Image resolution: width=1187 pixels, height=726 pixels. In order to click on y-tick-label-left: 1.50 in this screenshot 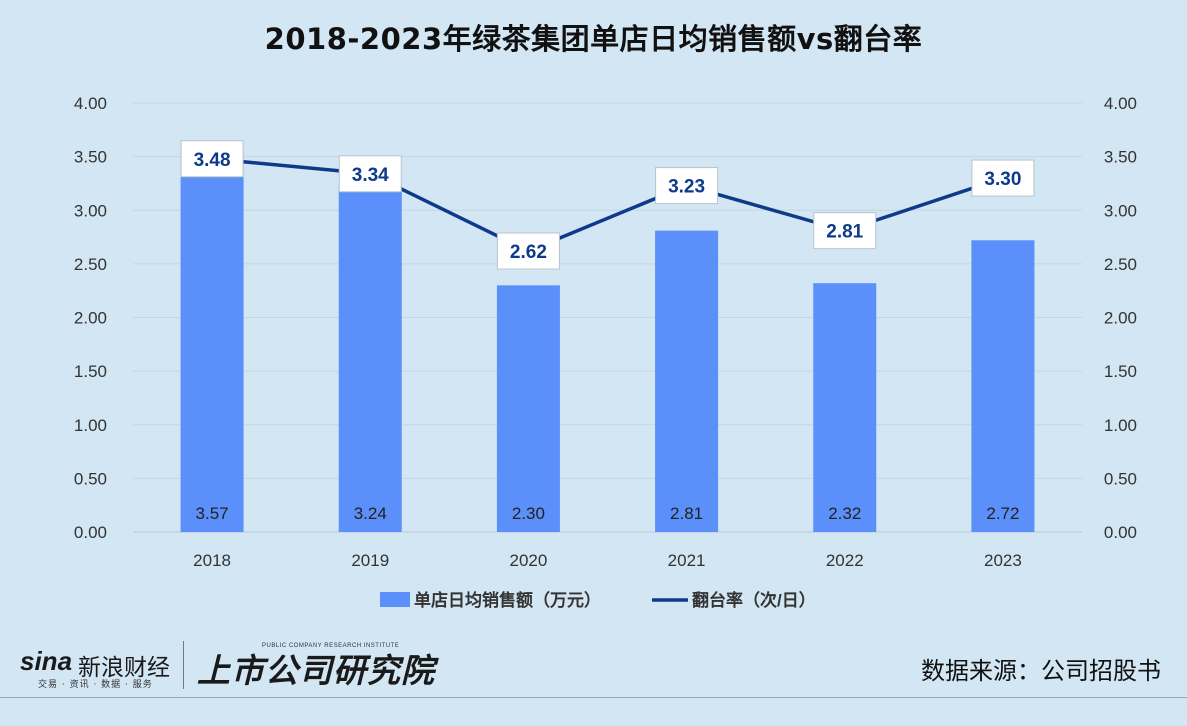, I will do `click(90, 371)`.